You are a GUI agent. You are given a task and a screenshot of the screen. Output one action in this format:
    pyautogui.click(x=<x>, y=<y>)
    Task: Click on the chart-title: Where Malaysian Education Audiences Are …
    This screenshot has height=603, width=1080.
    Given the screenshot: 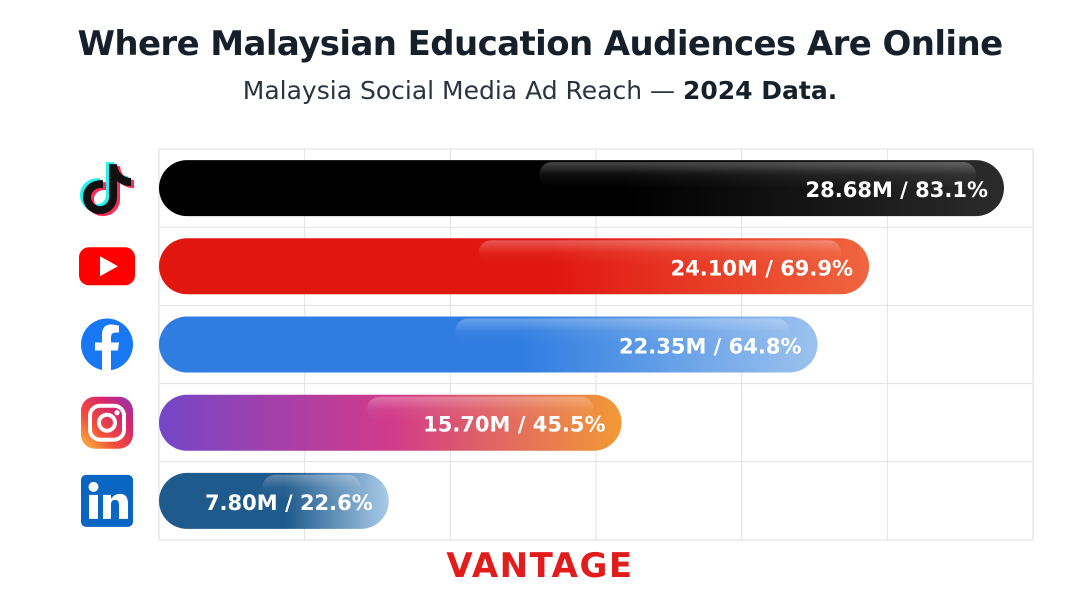 What is the action you would take?
    pyautogui.click(x=540, y=44)
    